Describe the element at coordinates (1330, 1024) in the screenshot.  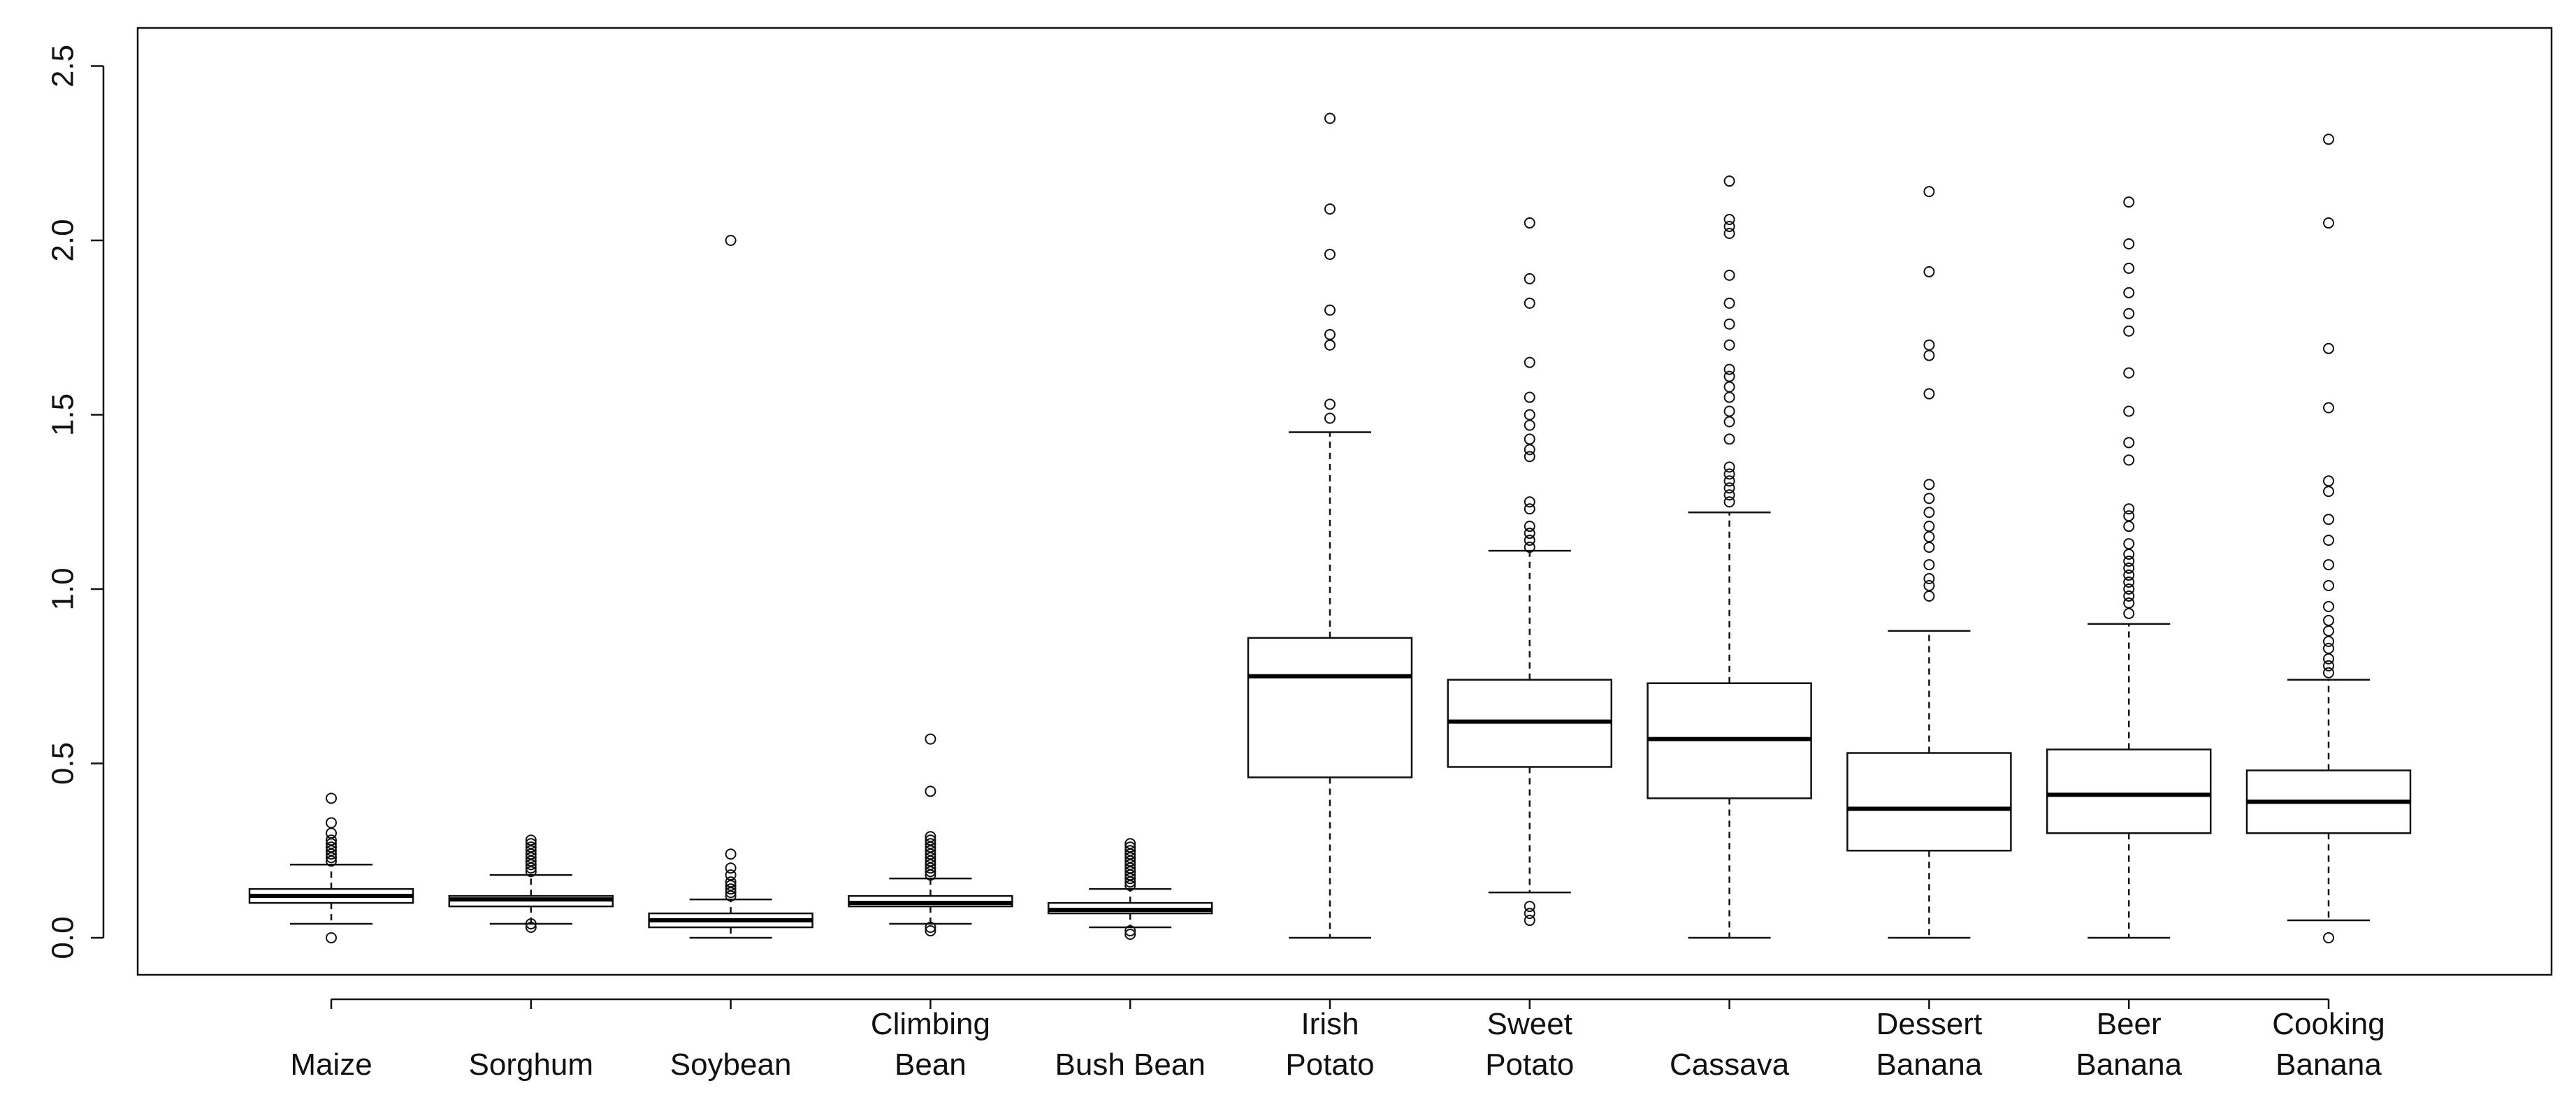
I see `x-tick-label: Irish` at that location.